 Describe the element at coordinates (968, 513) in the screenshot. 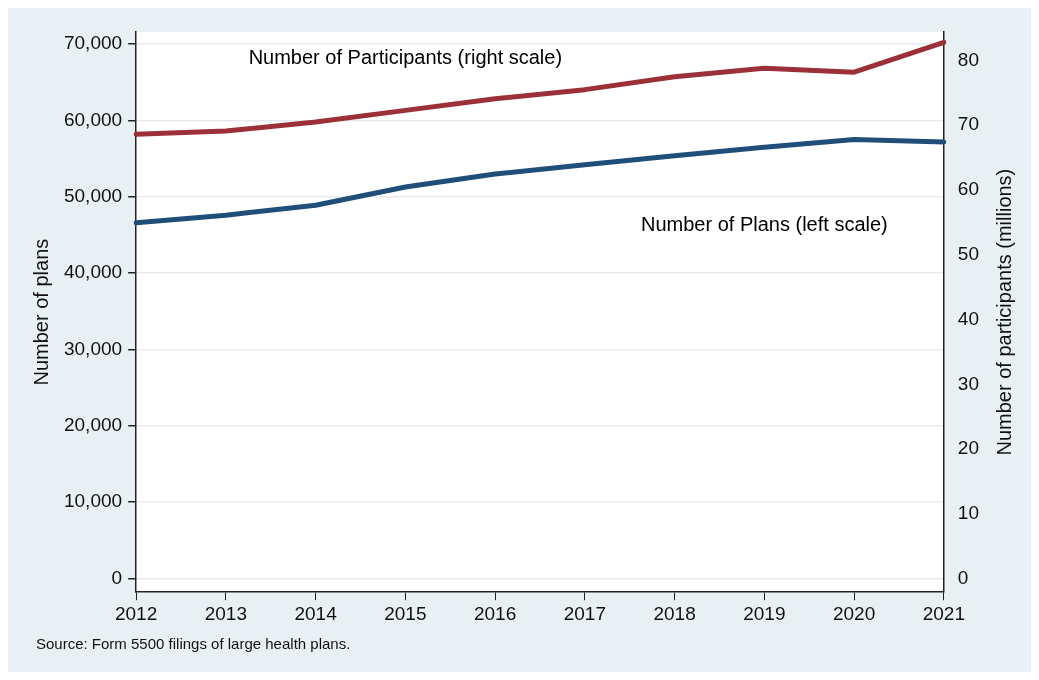

I see `y2-tick-label: 10` at that location.